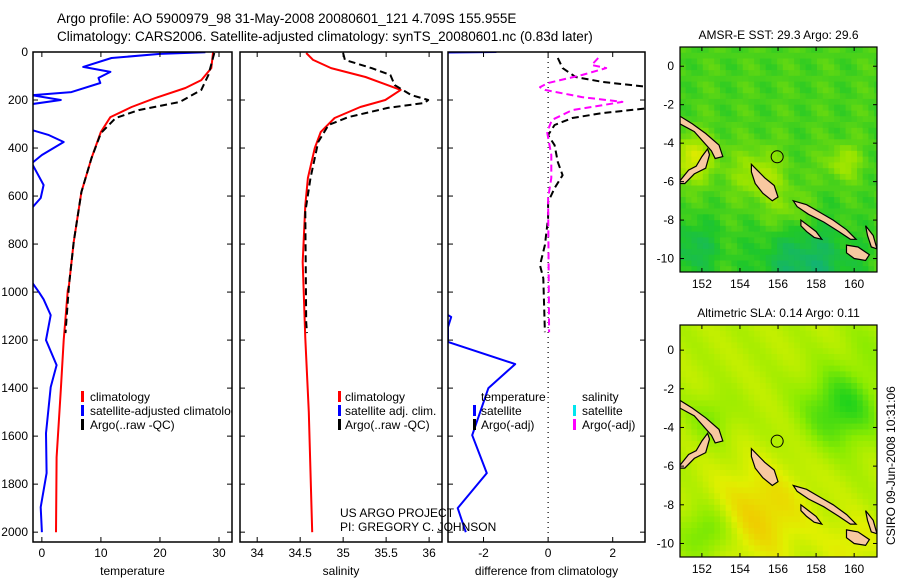 This screenshot has width=900, height=585. I want to click on x-tick-label: 34.5, so click(300, 553).